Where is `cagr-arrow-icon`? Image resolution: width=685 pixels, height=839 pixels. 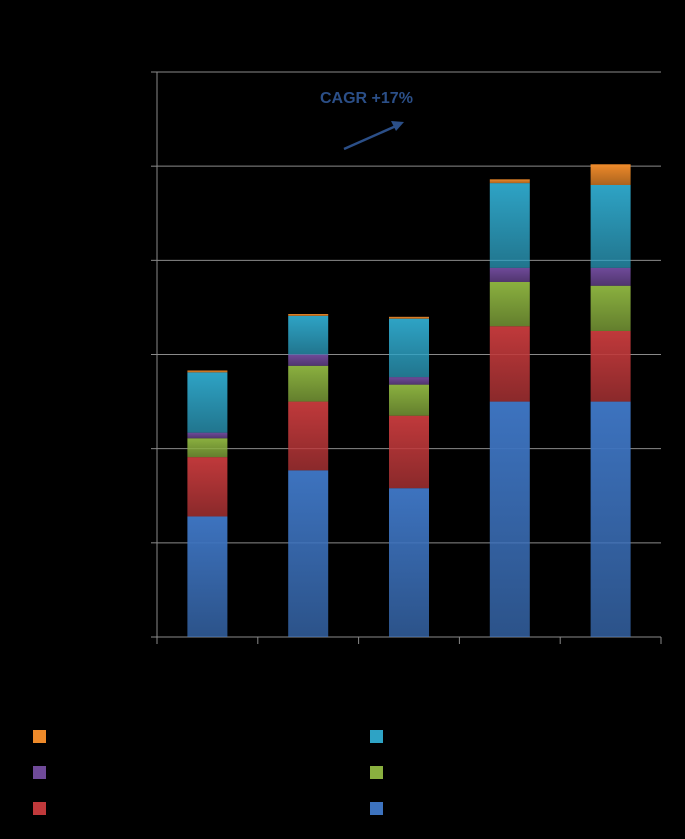
cagr-arrow-icon is located at coordinates (373, 136).